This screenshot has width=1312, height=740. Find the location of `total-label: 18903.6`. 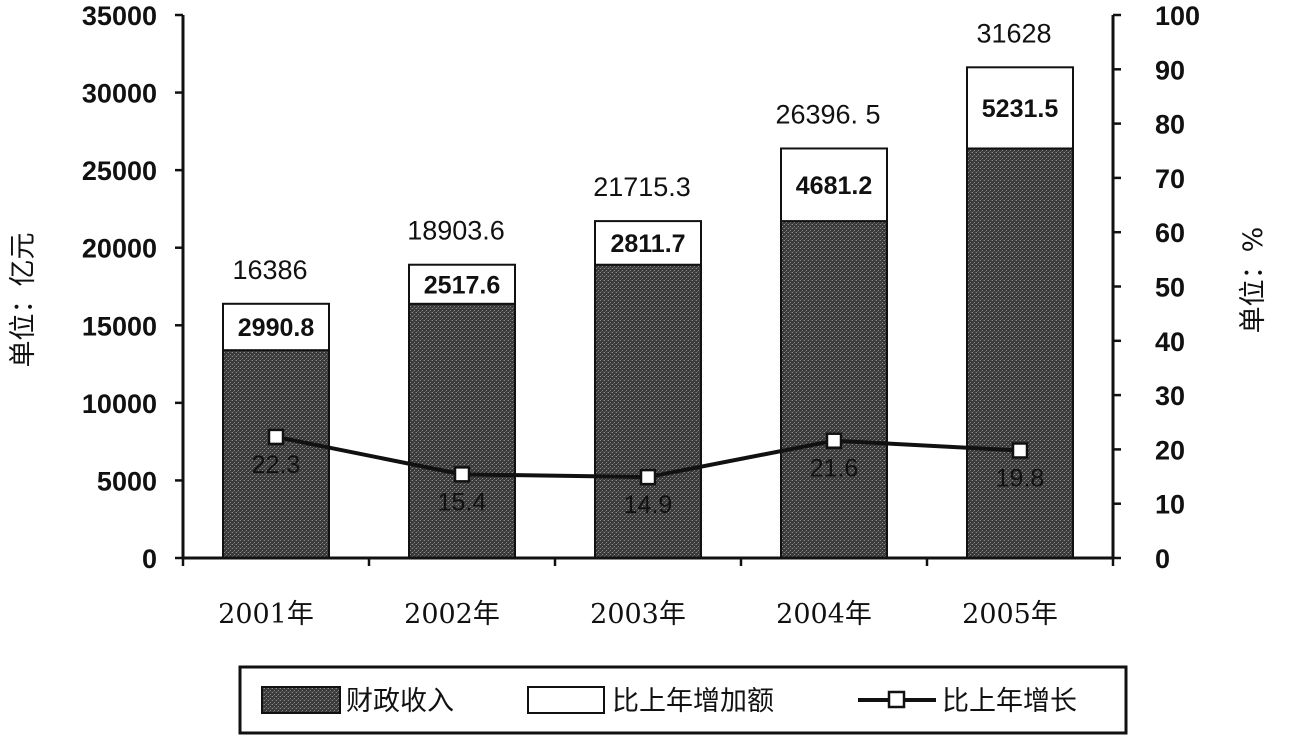

total-label: 18903.6 is located at coordinates (456, 231).